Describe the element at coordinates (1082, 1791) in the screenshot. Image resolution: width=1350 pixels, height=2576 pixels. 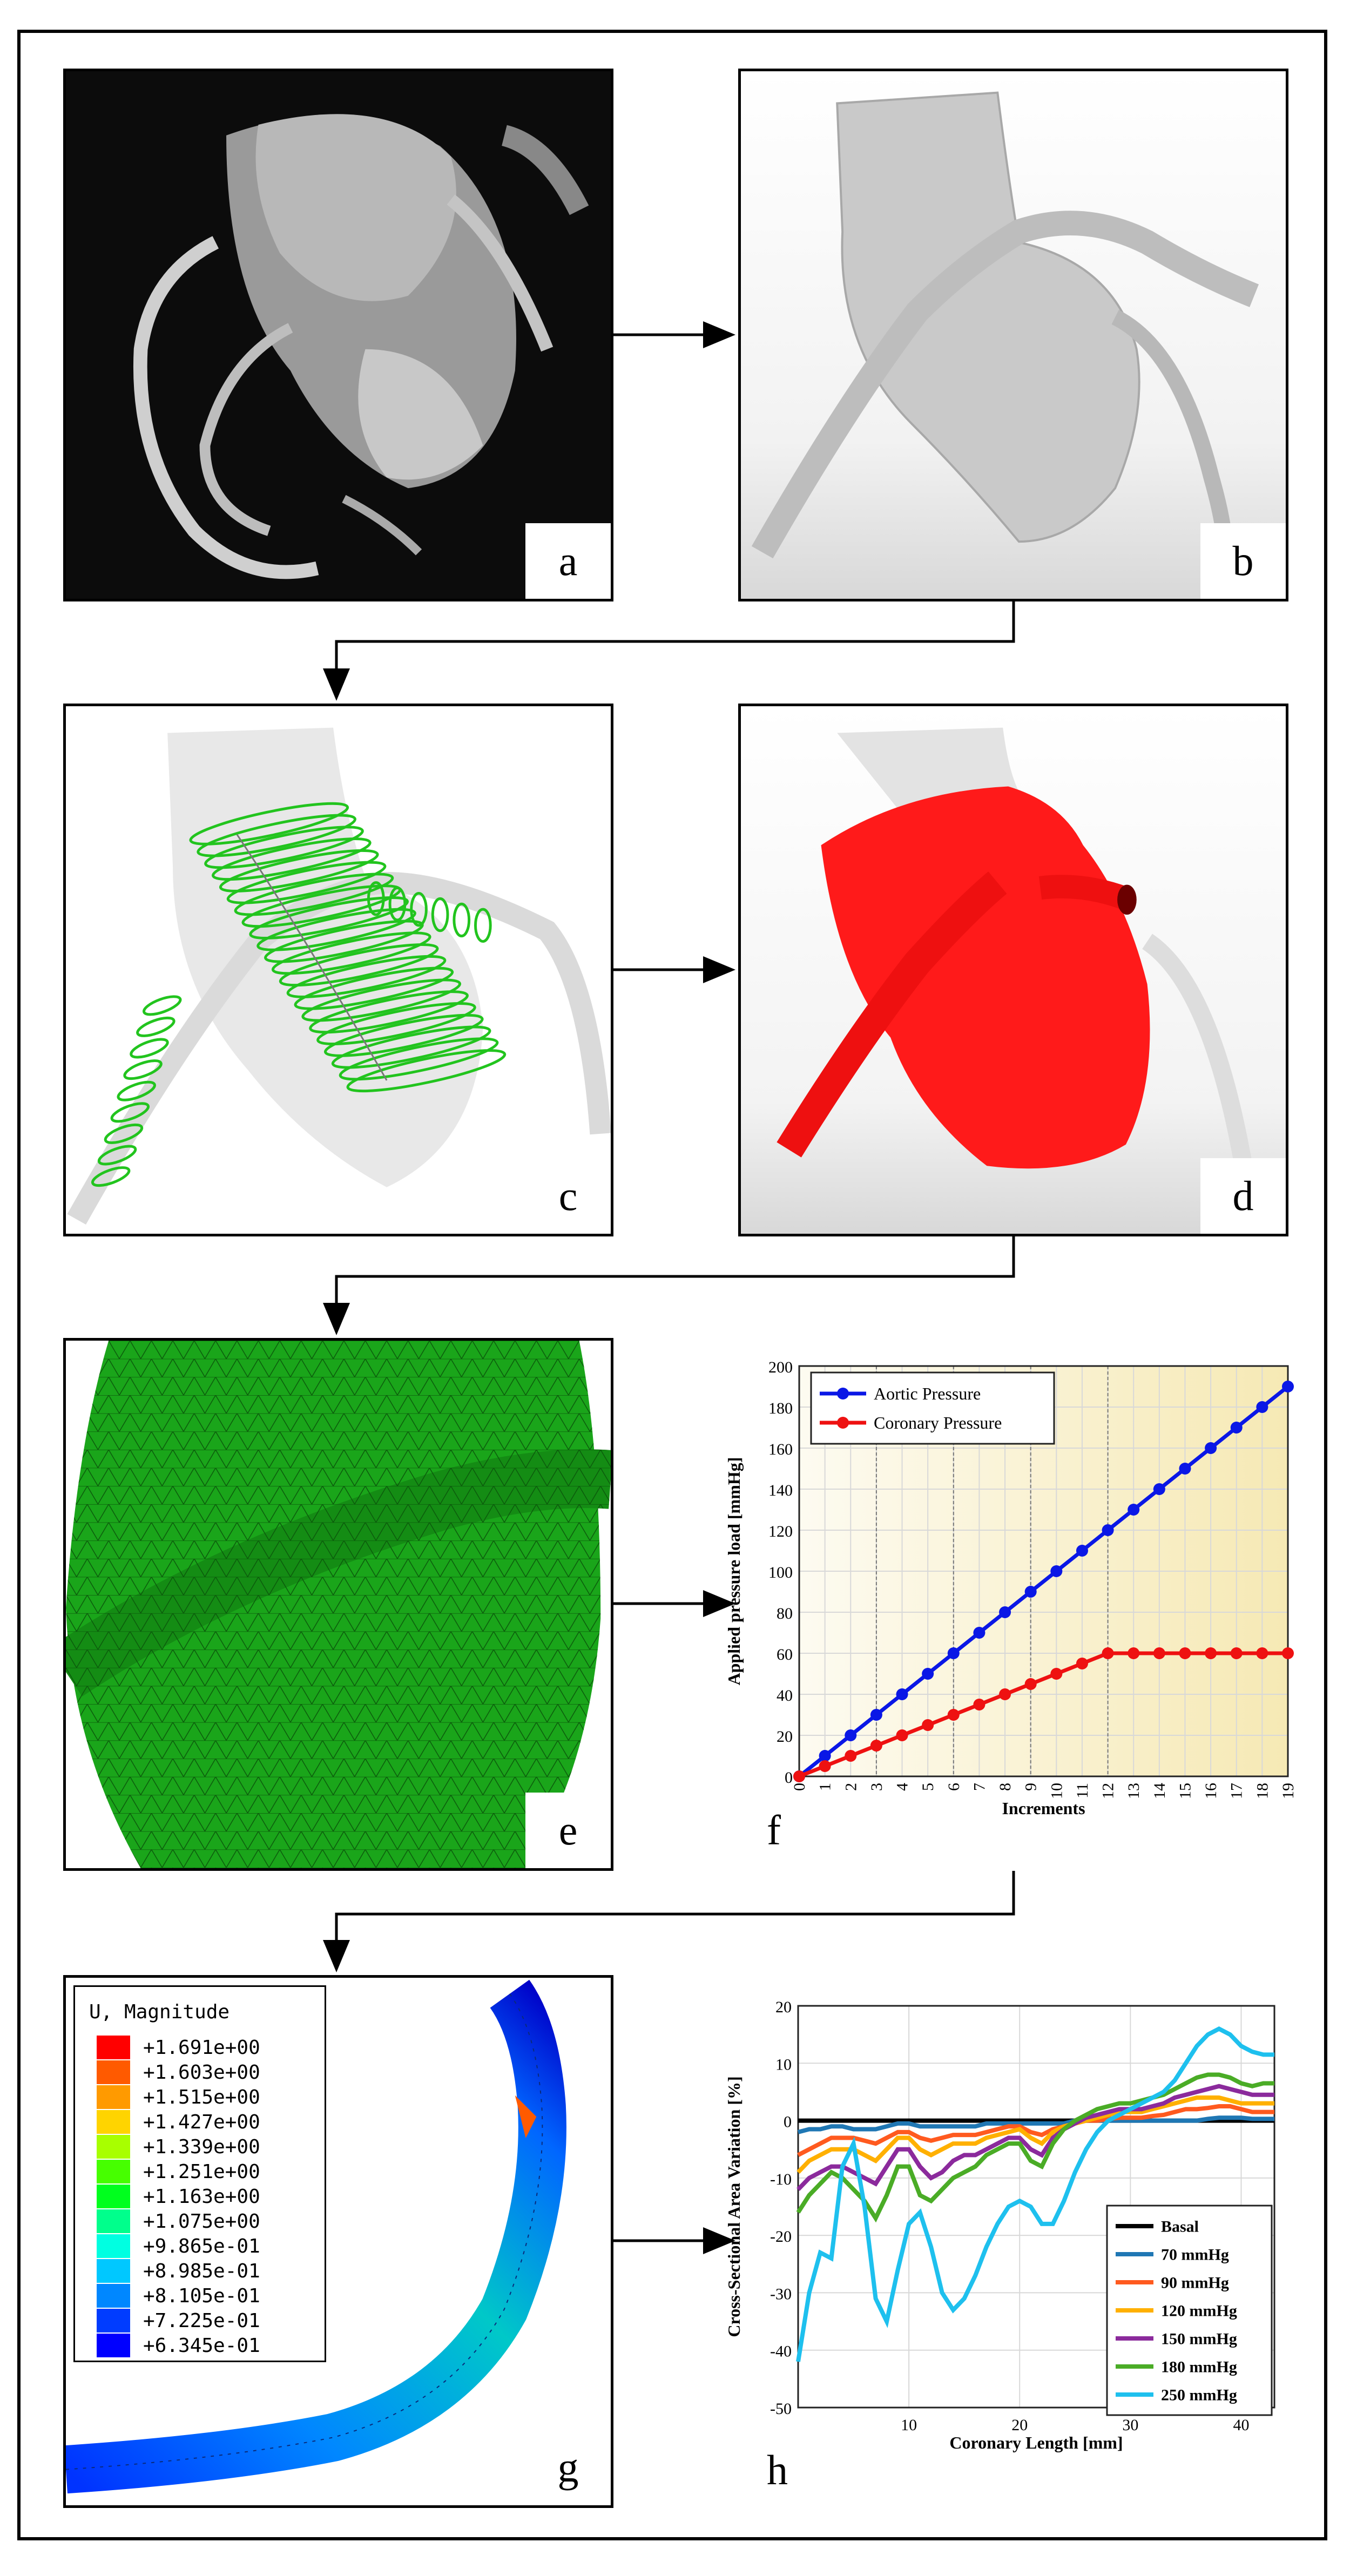
I see `x-tick-label: 11` at that location.